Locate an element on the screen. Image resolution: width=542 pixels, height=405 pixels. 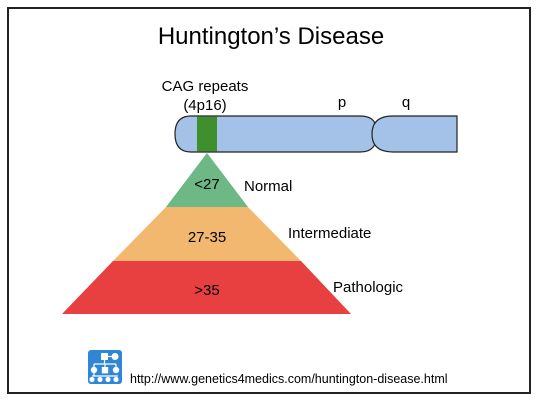
tier-pathologic-range: >35 is located at coordinates (206, 290).